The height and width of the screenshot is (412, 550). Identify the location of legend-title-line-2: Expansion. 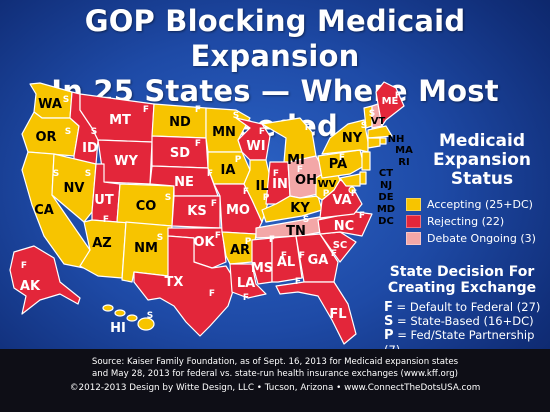
(482, 160).